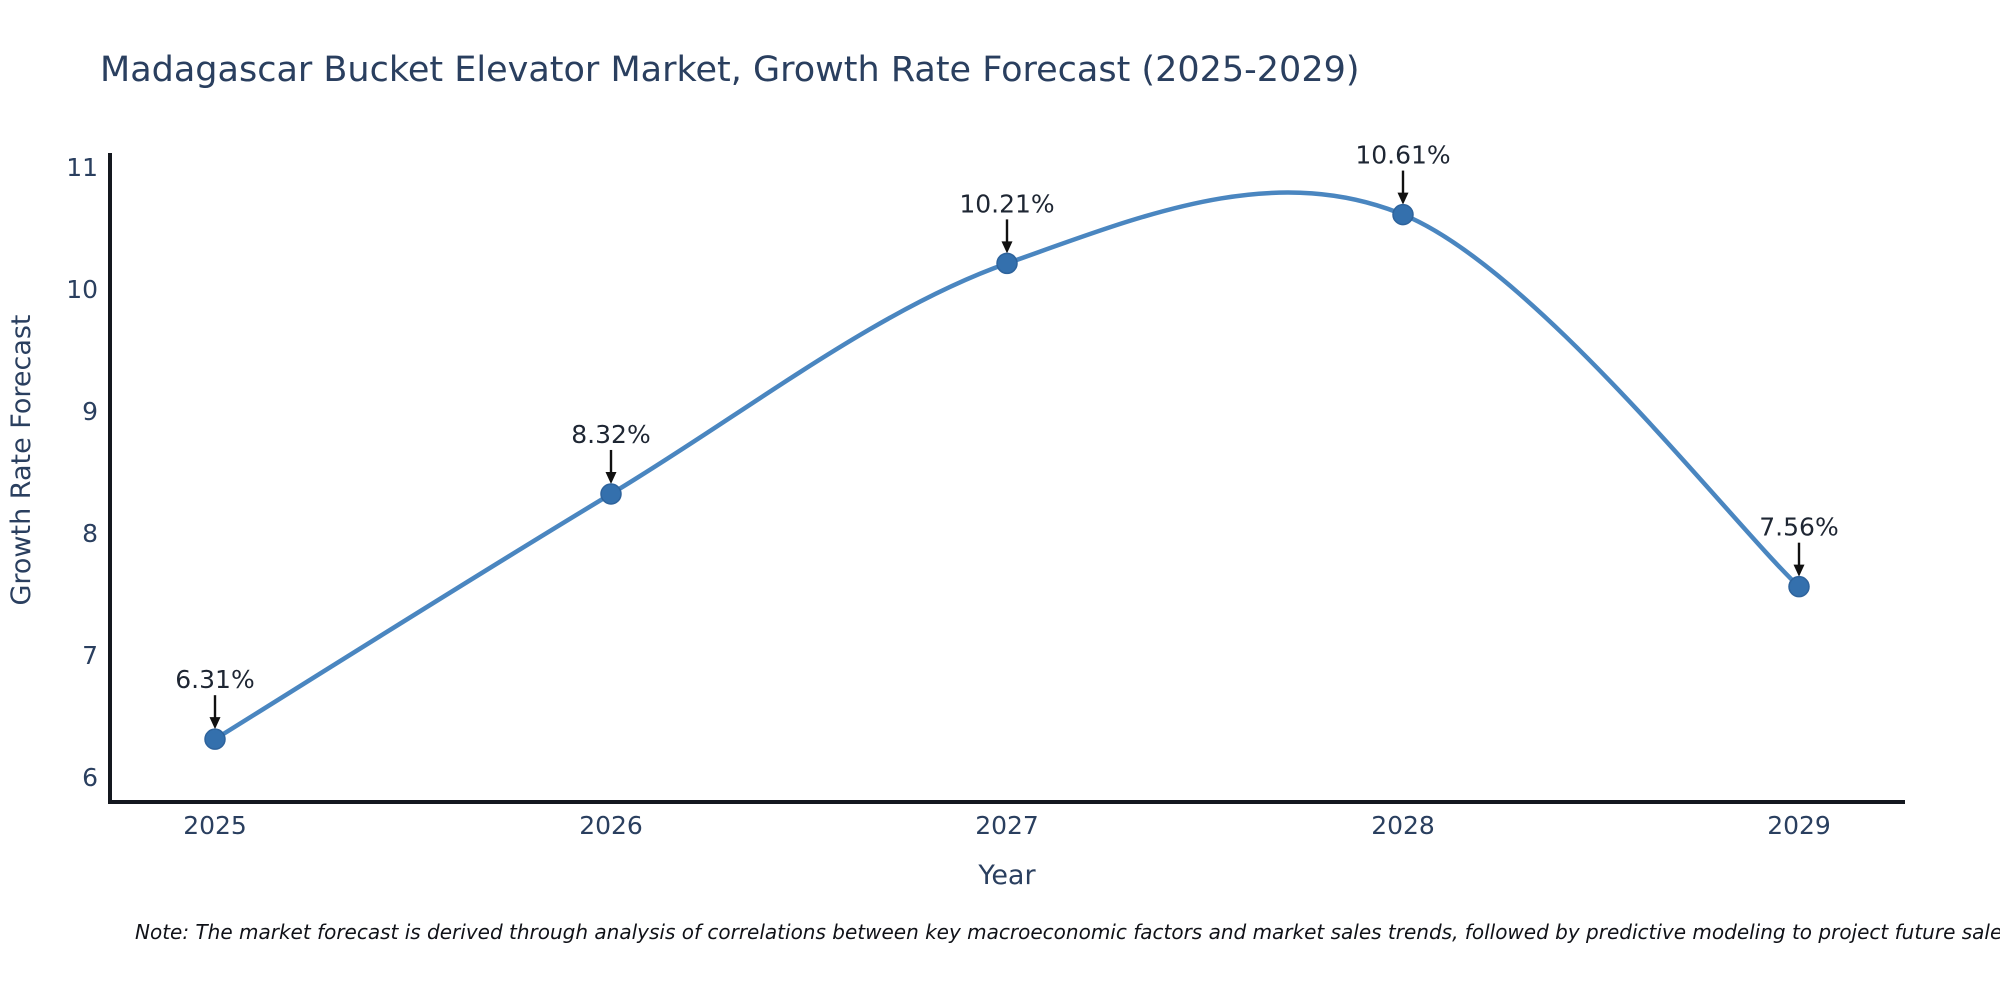 This screenshot has height=1000, width=2000. What do you see at coordinates (1403, 214) in the screenshot?
I see `data-point-2028` at bounding box center [1403, 214].